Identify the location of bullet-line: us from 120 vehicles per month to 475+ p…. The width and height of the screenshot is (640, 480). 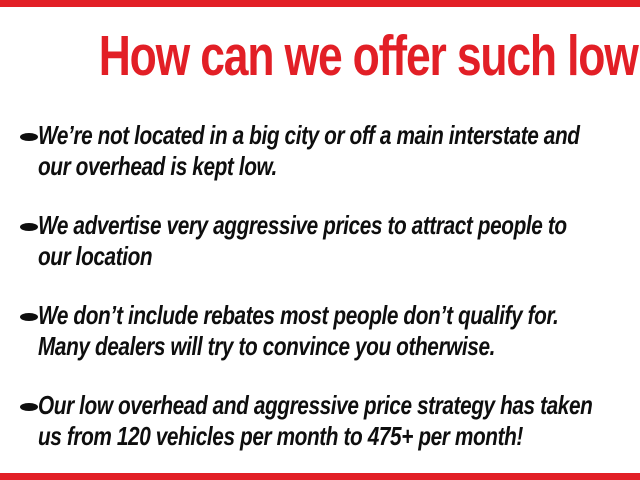
(280, 436).